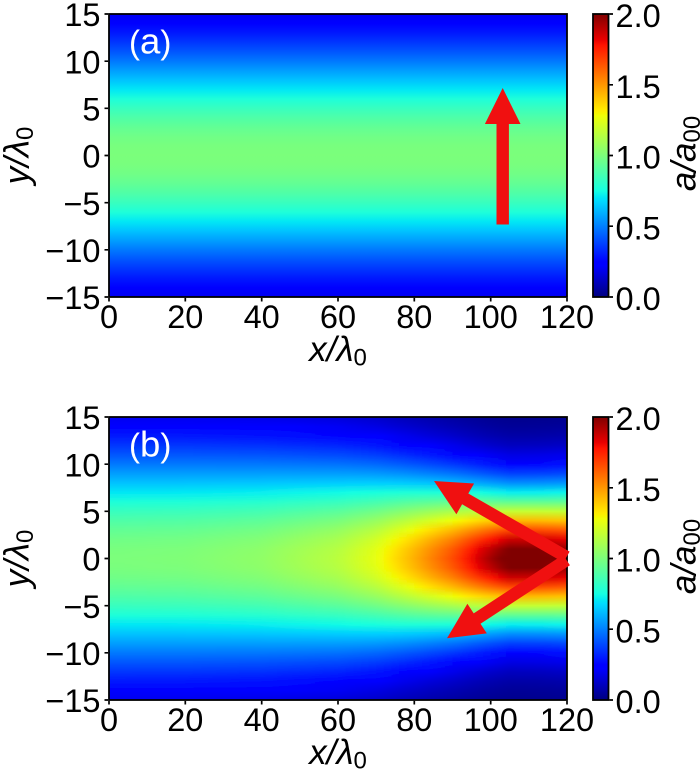 The image size is (700, 774). Describe the element at coordinates (337, 351) in the screenshot. I see `svg-text: x/λ0` at that location.